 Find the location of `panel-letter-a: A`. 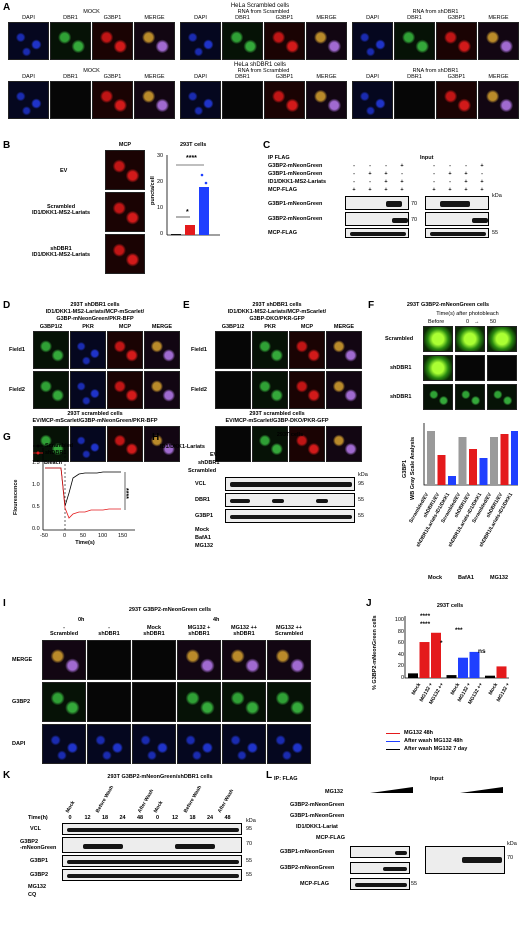

panel-letter-a: A is located at coordinates (7, 7).